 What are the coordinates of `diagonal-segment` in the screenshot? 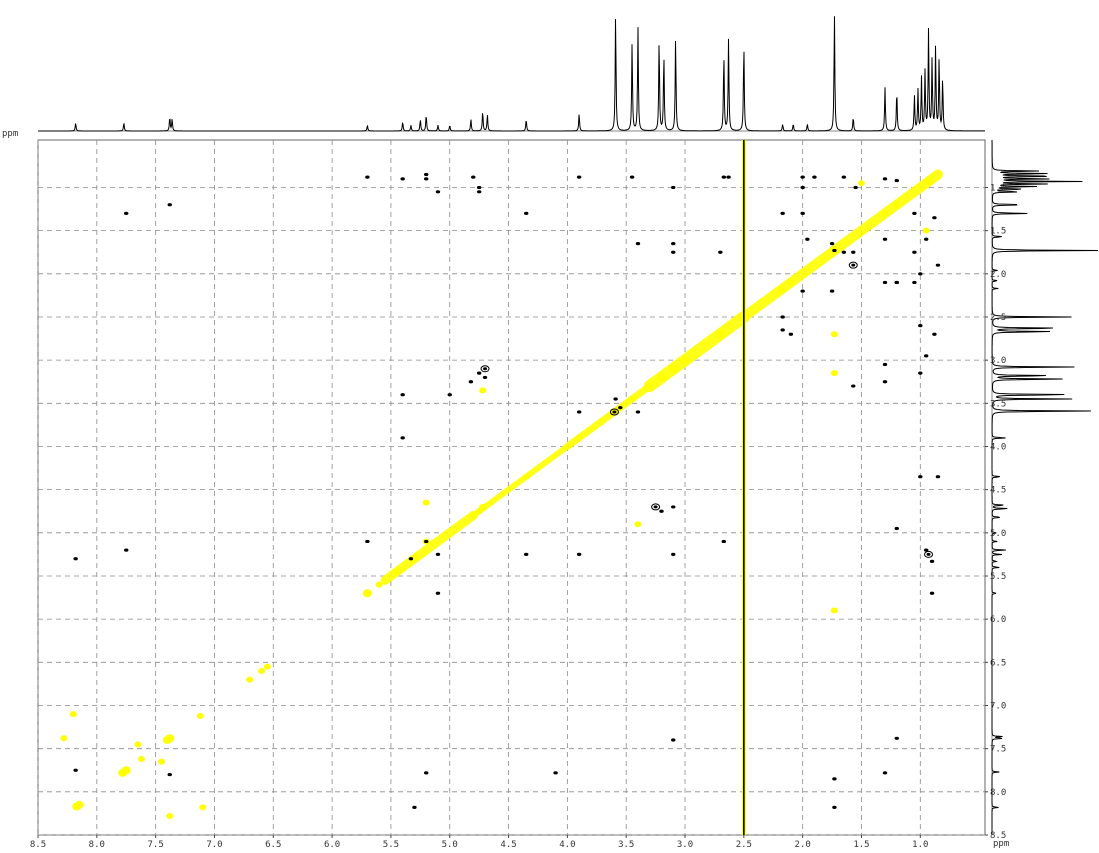 It's located at (696, 351).